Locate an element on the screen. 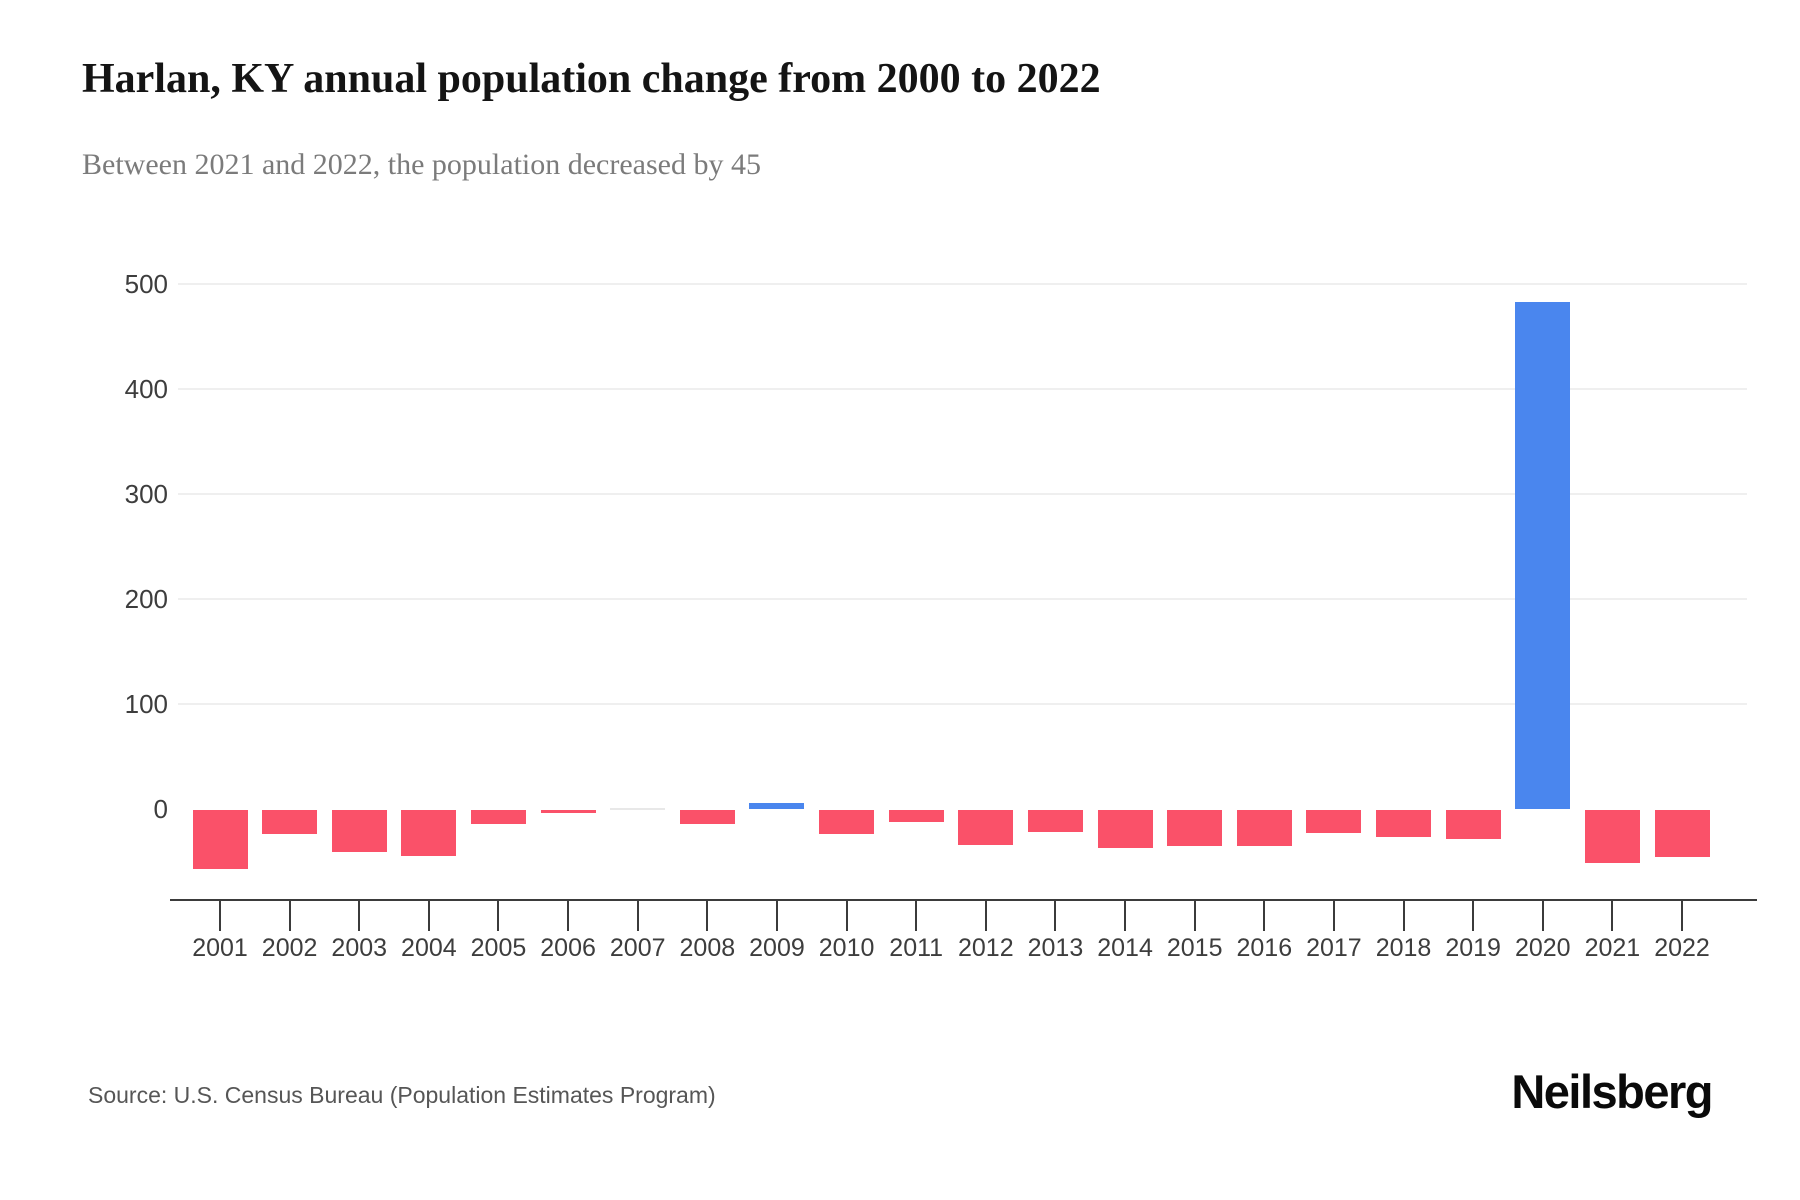 The image size is (1800, 1200). bar-2005 is located at coordinates (498, 817).